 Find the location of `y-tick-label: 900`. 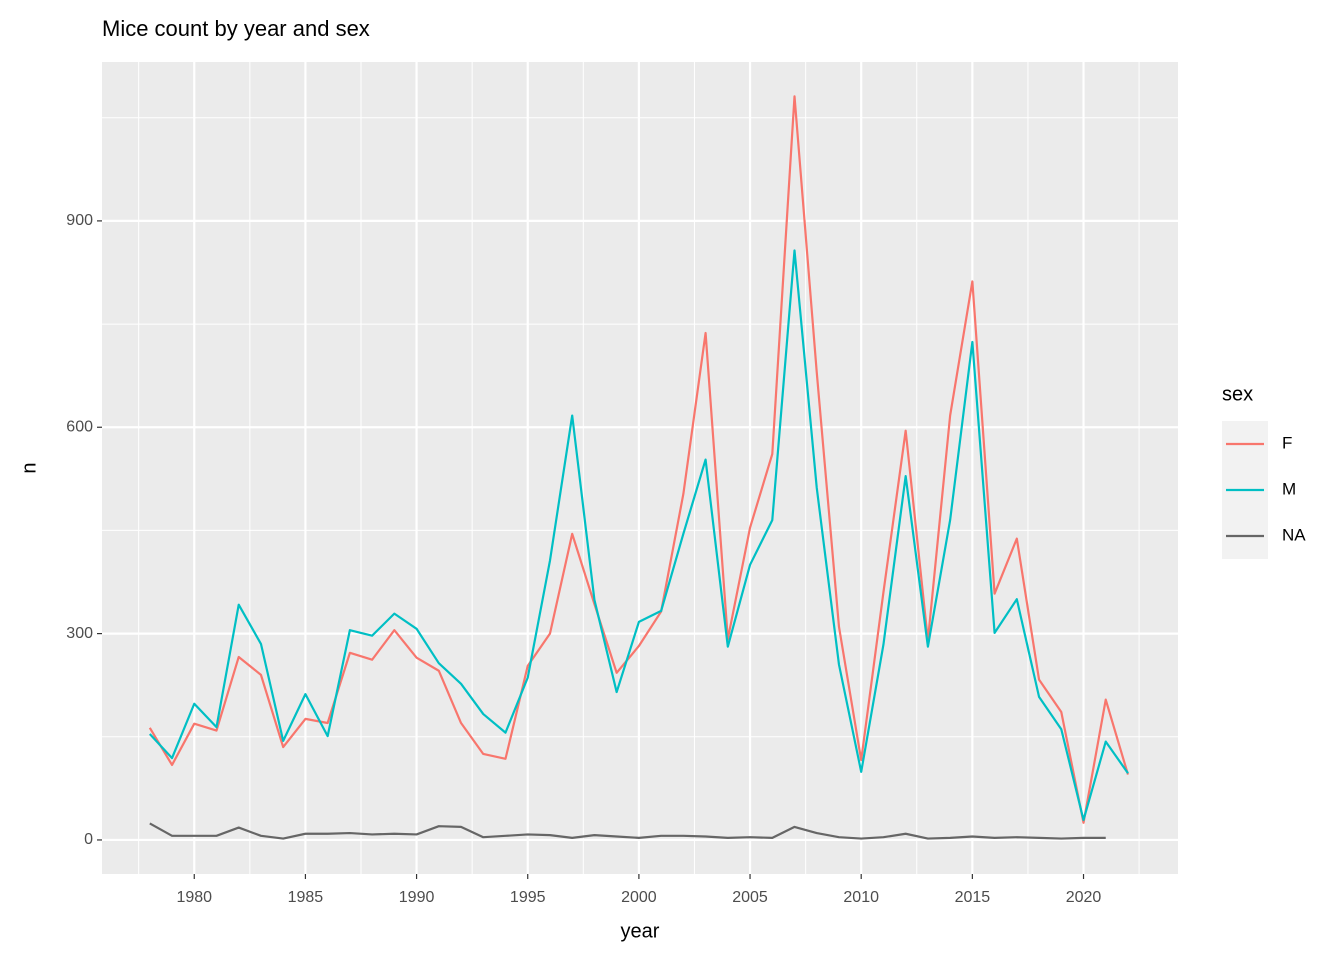

y-tick-label: 900 is located at coordinates (79, 220).